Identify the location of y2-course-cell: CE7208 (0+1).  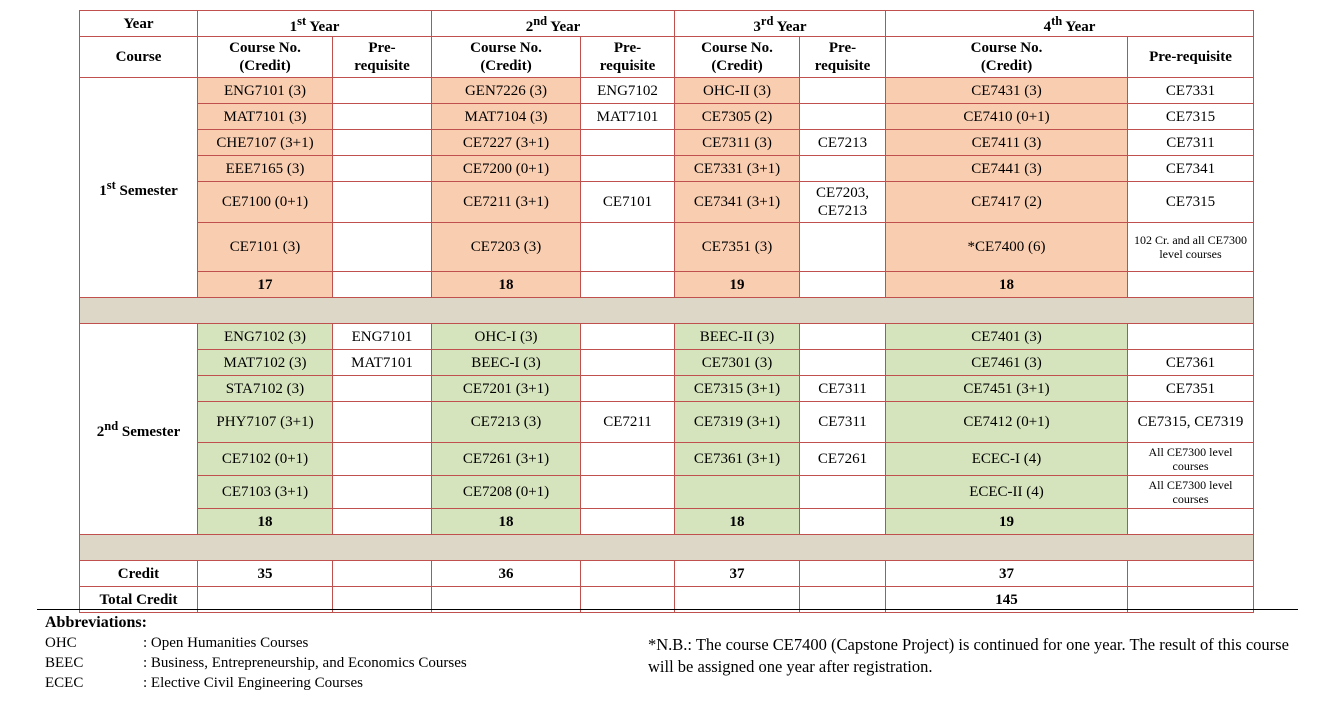
(506, 492).